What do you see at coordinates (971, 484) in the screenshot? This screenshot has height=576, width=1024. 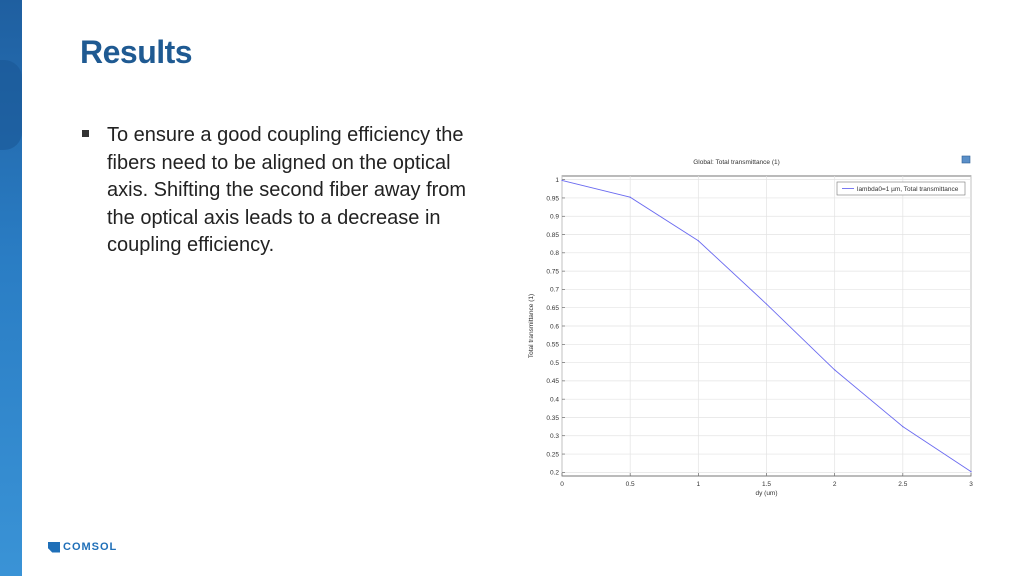 I see `x-tick-label: 3` at bounding box center [971, 484].